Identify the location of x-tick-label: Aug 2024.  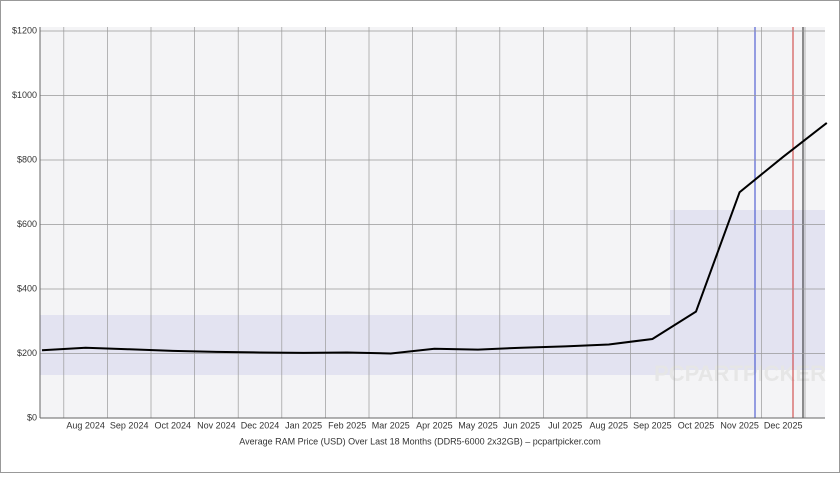
(85, 425).